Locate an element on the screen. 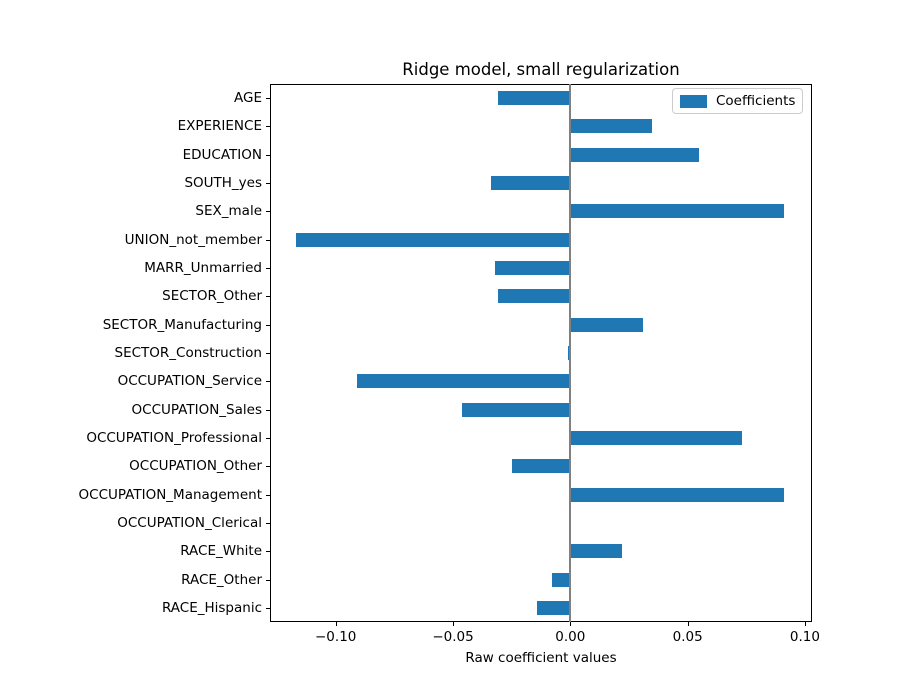 The height and width of the screenshot is (700, 900). y-tick-label: EXPERIENCE is located at coordinates (219, 126).